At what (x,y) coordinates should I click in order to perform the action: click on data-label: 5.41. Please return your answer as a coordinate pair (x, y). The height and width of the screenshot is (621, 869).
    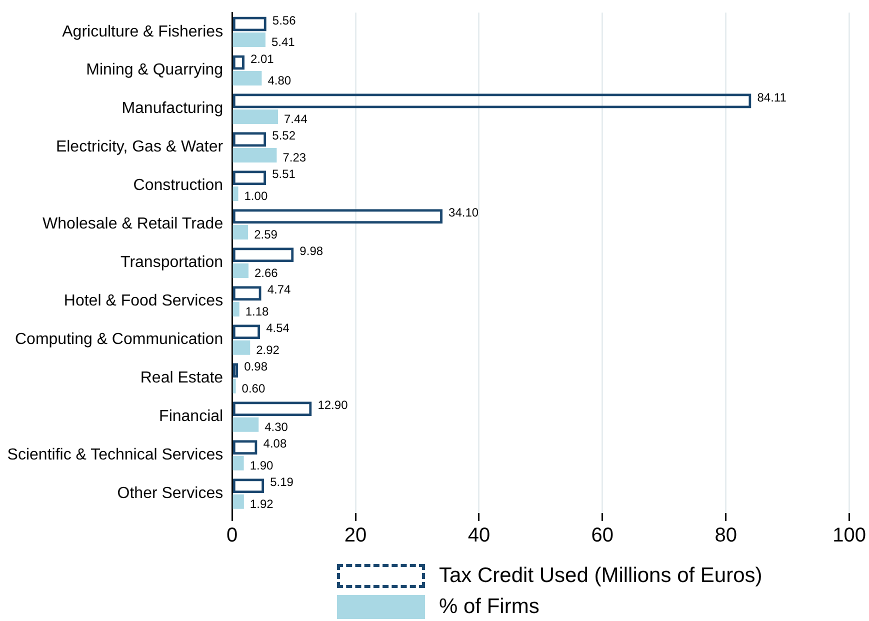
    Looking at the image, I should click on (283, 42).